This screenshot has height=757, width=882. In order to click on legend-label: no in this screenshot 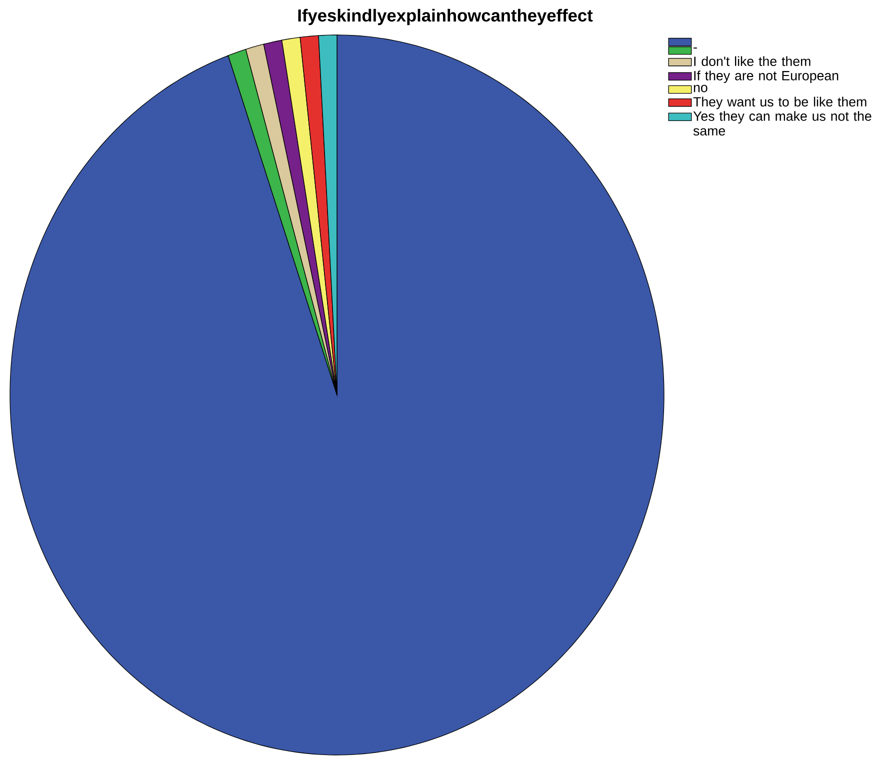, I will do `click(701, 88)`.